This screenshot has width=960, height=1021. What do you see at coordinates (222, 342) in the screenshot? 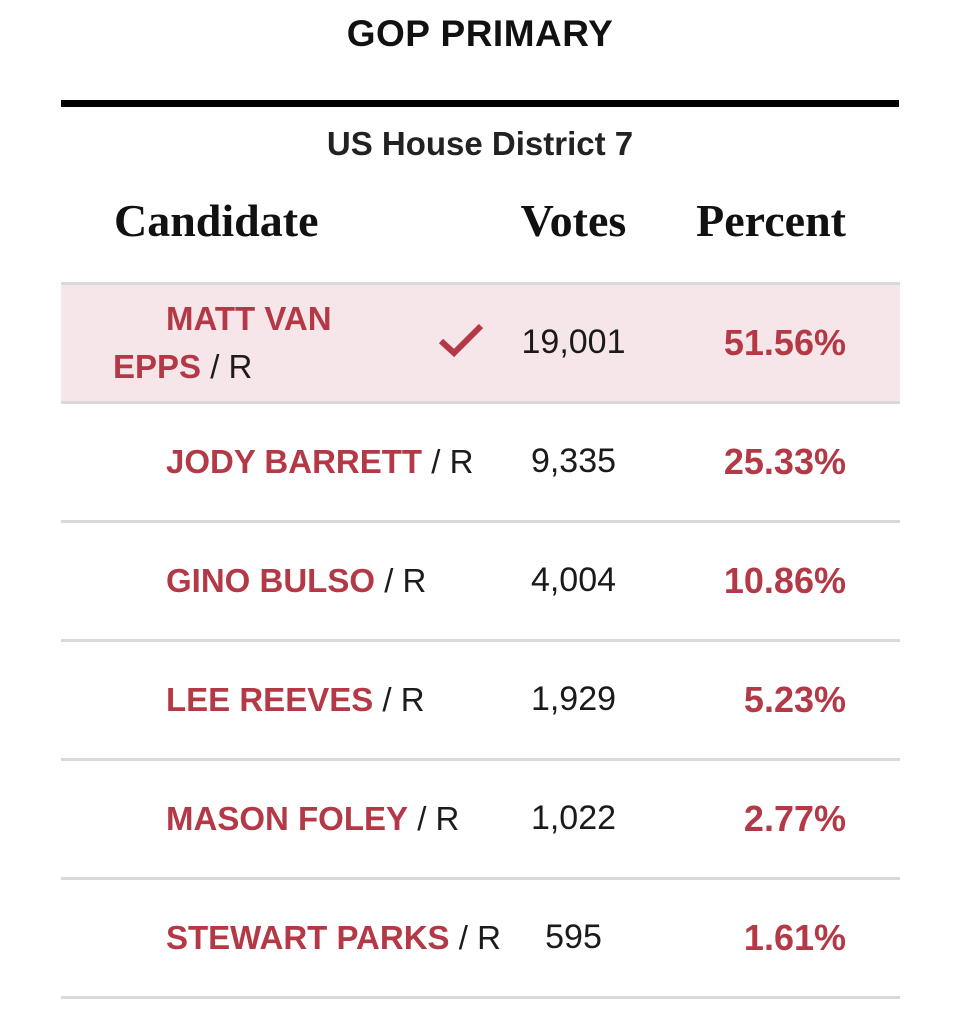
I see `candidate-name: MATT VAN EPPS` at bounding box center [222, 342].